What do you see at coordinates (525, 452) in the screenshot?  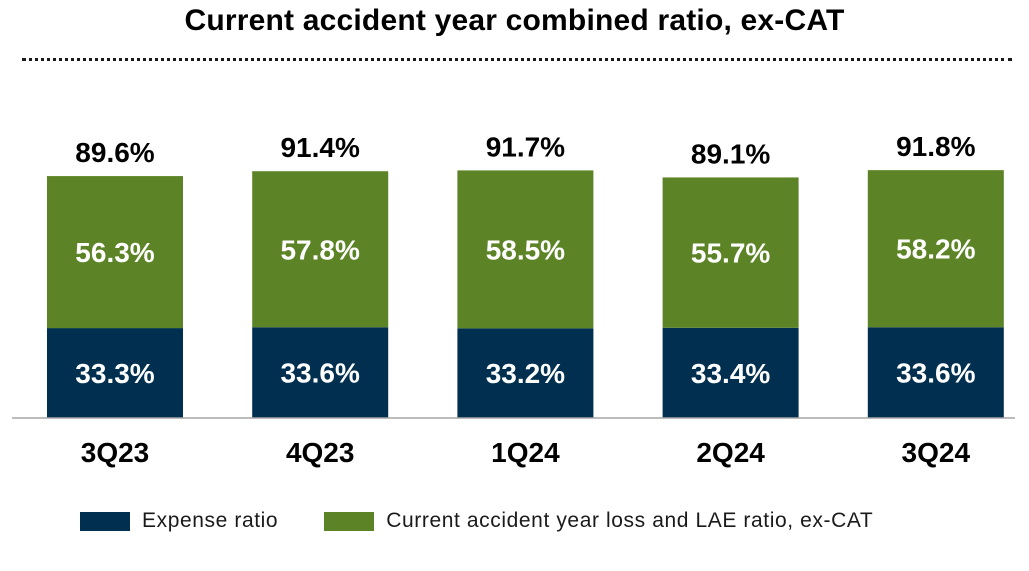 I see `category-label-1q24: 1Q24` at bounding box center [525, 452].